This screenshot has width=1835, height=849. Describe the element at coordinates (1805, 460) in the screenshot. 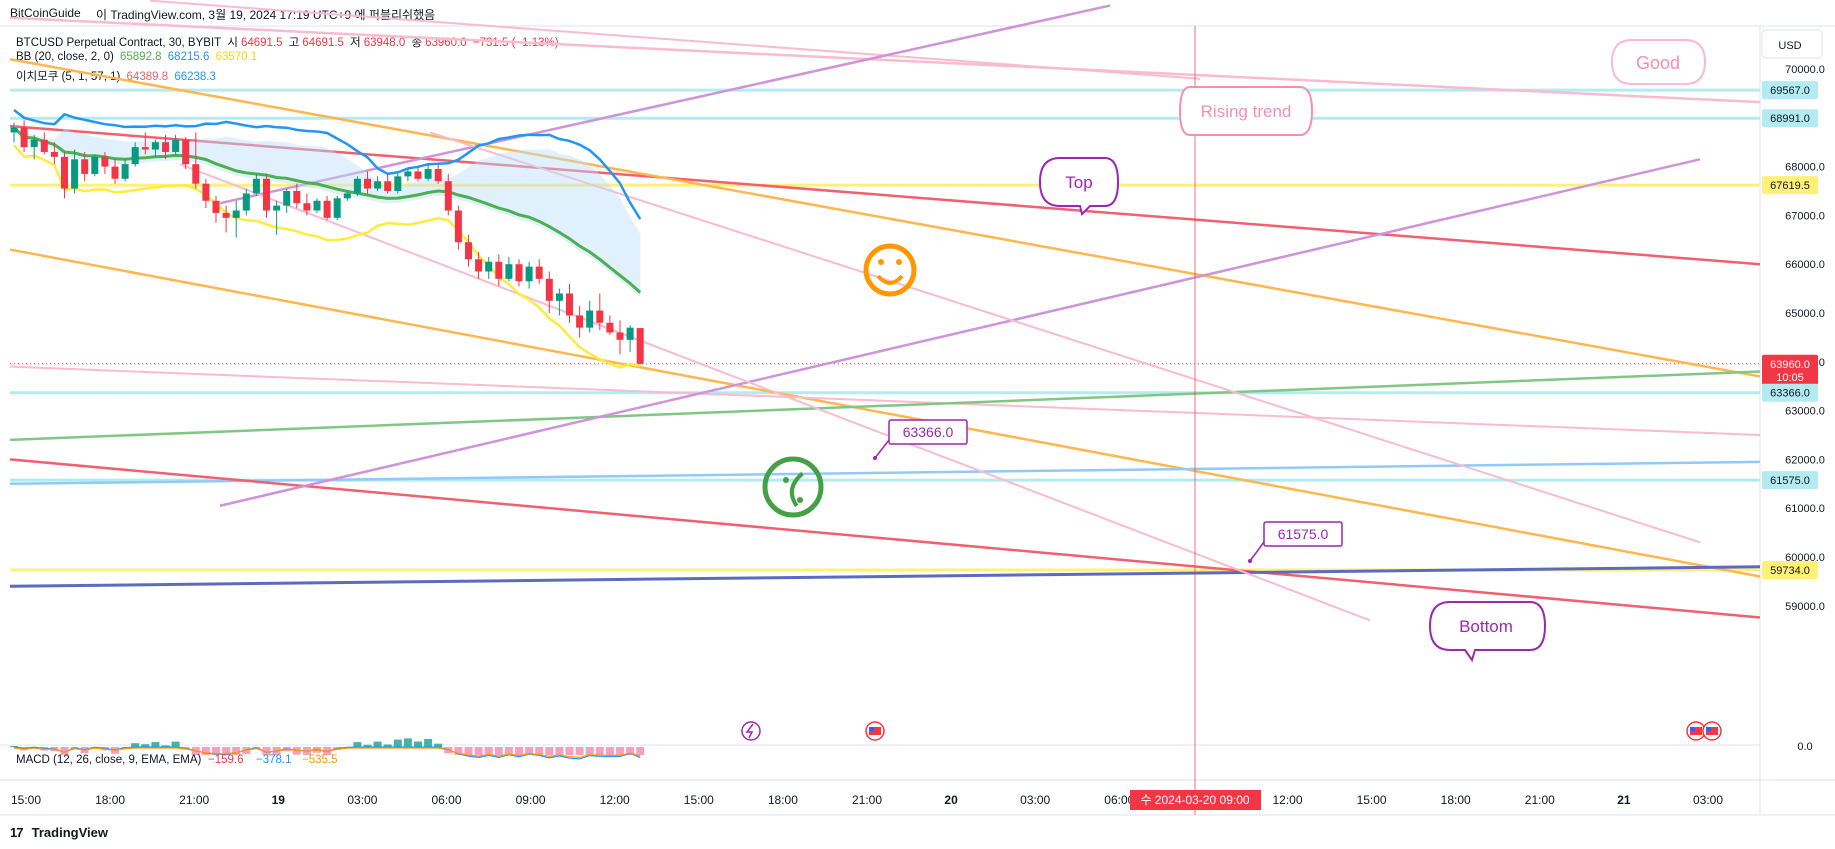

I see `y-tick-label: 62000.0` at that location.